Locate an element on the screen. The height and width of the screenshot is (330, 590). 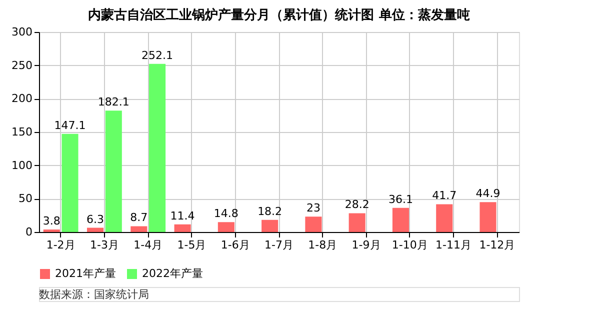
data-label: 252.1 is located at coordinates (158, 55).